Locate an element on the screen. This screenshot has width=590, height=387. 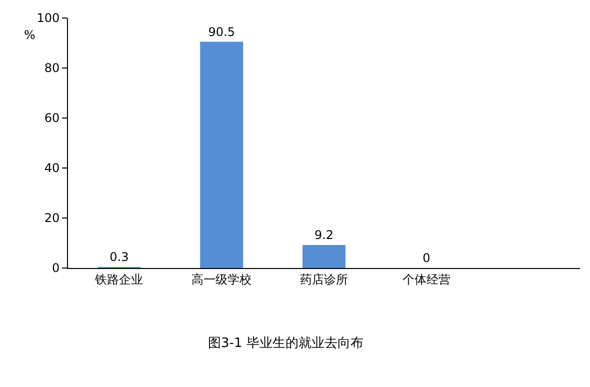
y-tick-label: 0 is located at coordinates (56, 268).